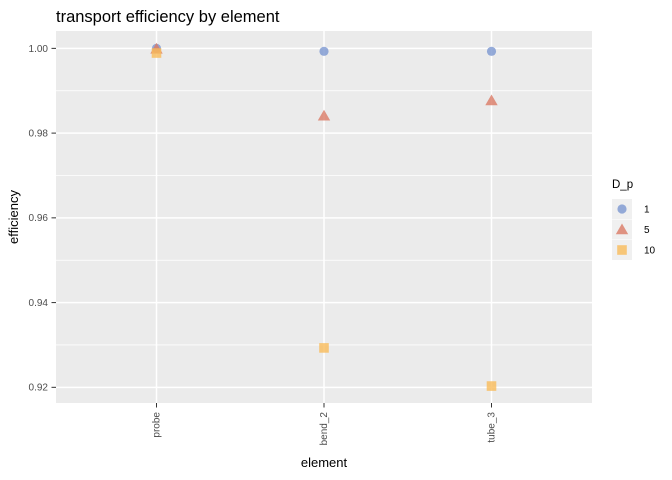  I want to click on y-axis-tick-label: 1.00, so click(39, 49).